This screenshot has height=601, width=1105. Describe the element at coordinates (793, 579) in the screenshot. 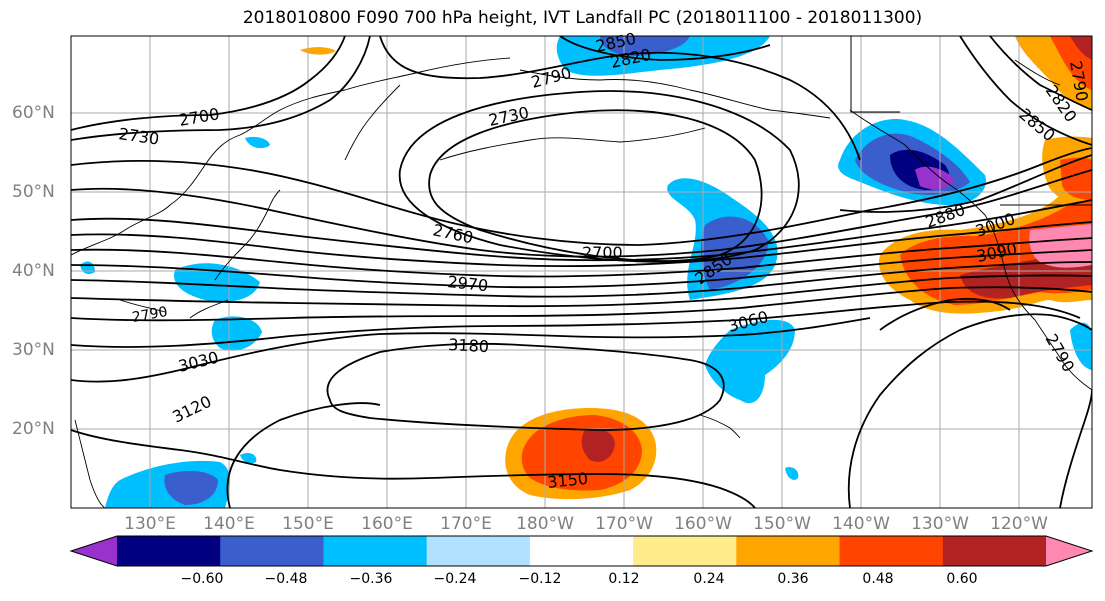

I see `colorbar-tick-label: 0.36` at that location.